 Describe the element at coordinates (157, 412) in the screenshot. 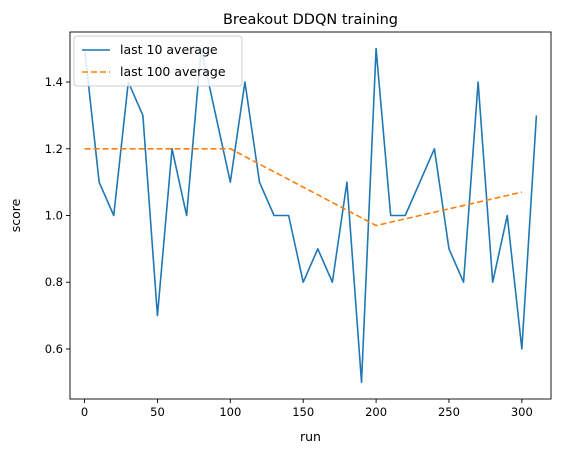

I see `x-tick-label: 50` at that location.